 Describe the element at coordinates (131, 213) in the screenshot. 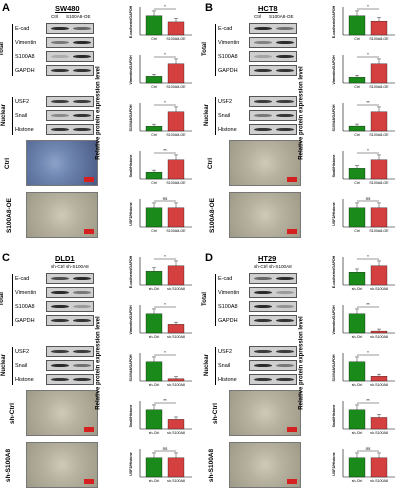

I see `plot-ylabel: USF2/Histone` at that location.